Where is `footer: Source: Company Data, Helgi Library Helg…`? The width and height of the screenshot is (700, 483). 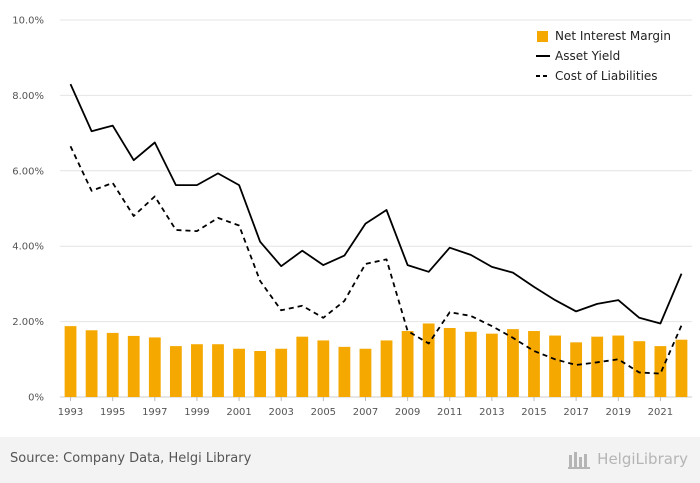
footer: Source: Company Data, Helgi Library Helg… is located at coordinates (350, 460).